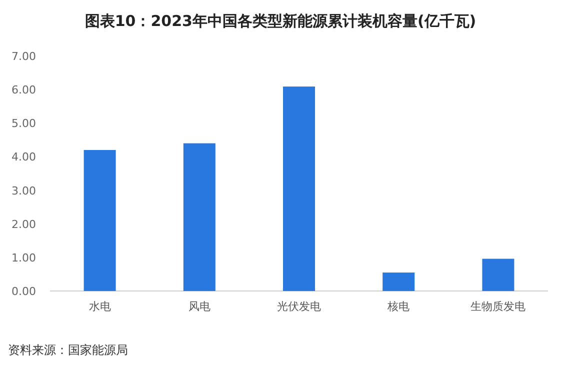 The width and height of the screenshot is (561, 370). Describe the element at coordinates (498, 306) in the screenshot. I see `x-tick-label: 生物质发电` at that location.